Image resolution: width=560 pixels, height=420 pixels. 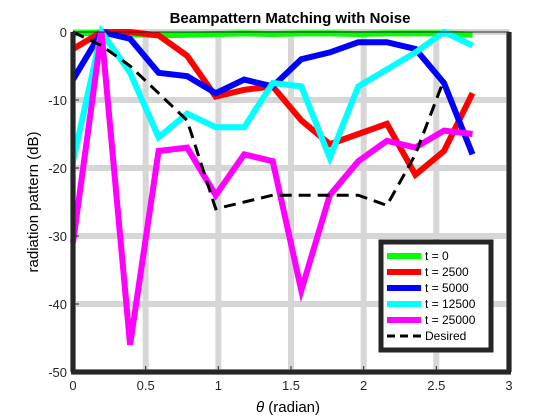 What do you see at coordinates (290, 18) in the screenshot?
I see `chart-title: Beampattern Matching with Noise` at bounding box center [290, 18].